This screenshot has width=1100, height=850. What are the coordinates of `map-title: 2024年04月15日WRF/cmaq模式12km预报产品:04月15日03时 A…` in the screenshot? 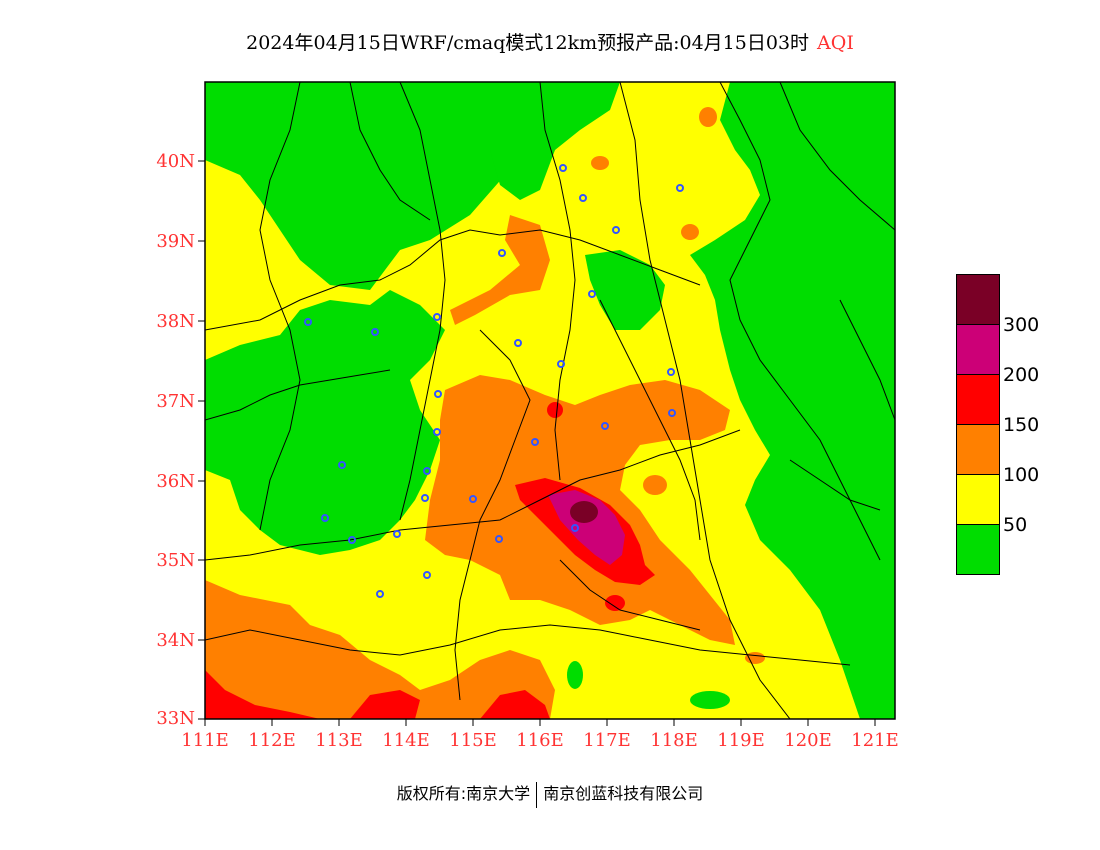 It's located at (550, 41).